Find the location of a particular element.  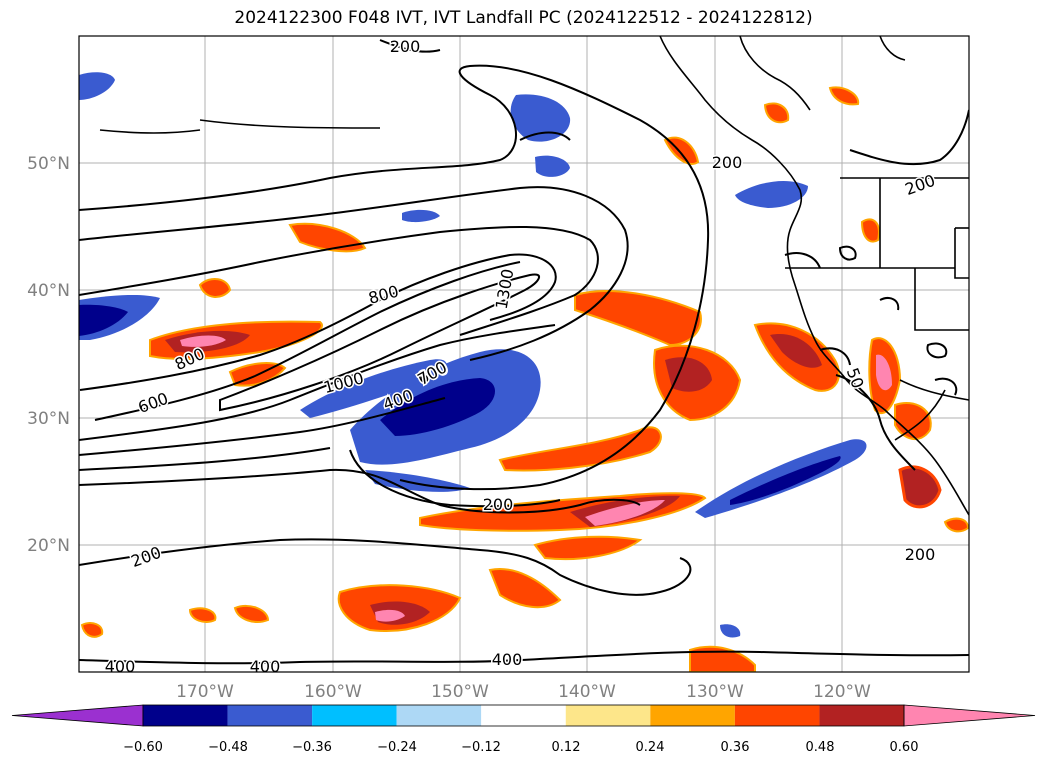

colorbar-tick-label: −0.36 is located at coordinates (312, 747).